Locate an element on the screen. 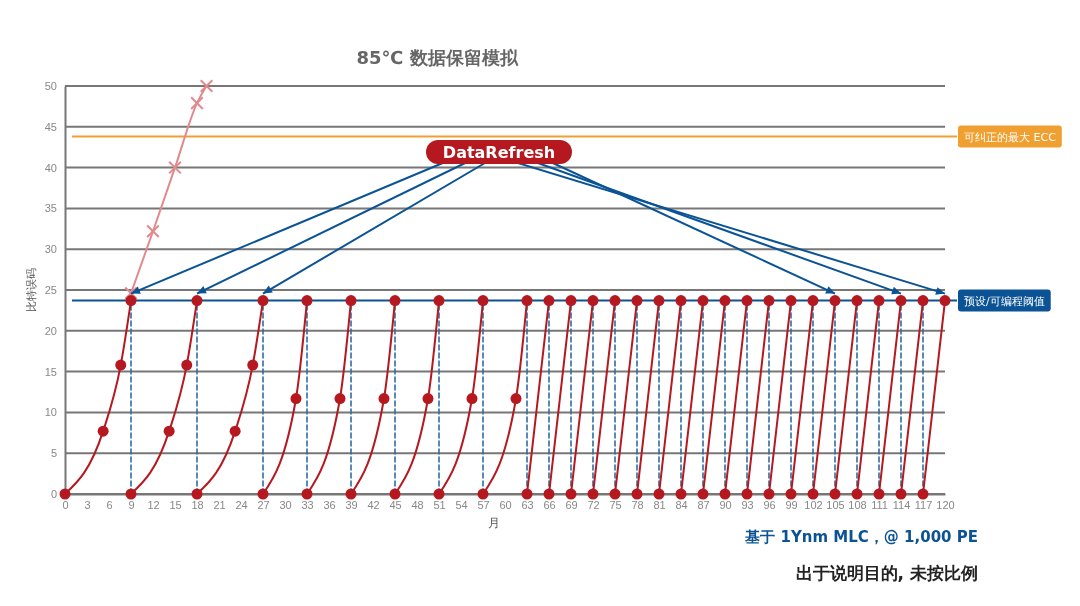 The width and height of the screenshot is (1080, 606). x-tick-label: 18 is located at coordinates (197, 504).